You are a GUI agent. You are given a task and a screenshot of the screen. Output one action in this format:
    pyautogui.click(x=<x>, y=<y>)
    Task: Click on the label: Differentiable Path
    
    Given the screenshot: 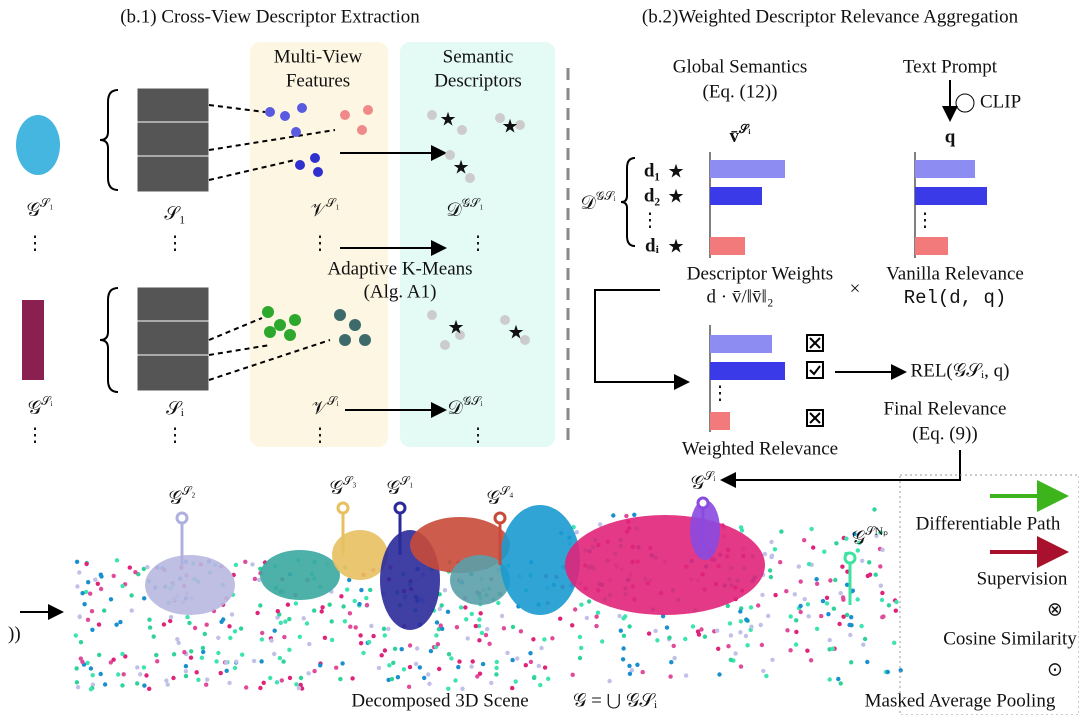 What is the action you would take?
    pyautogui.click(x=988, y=523)
    